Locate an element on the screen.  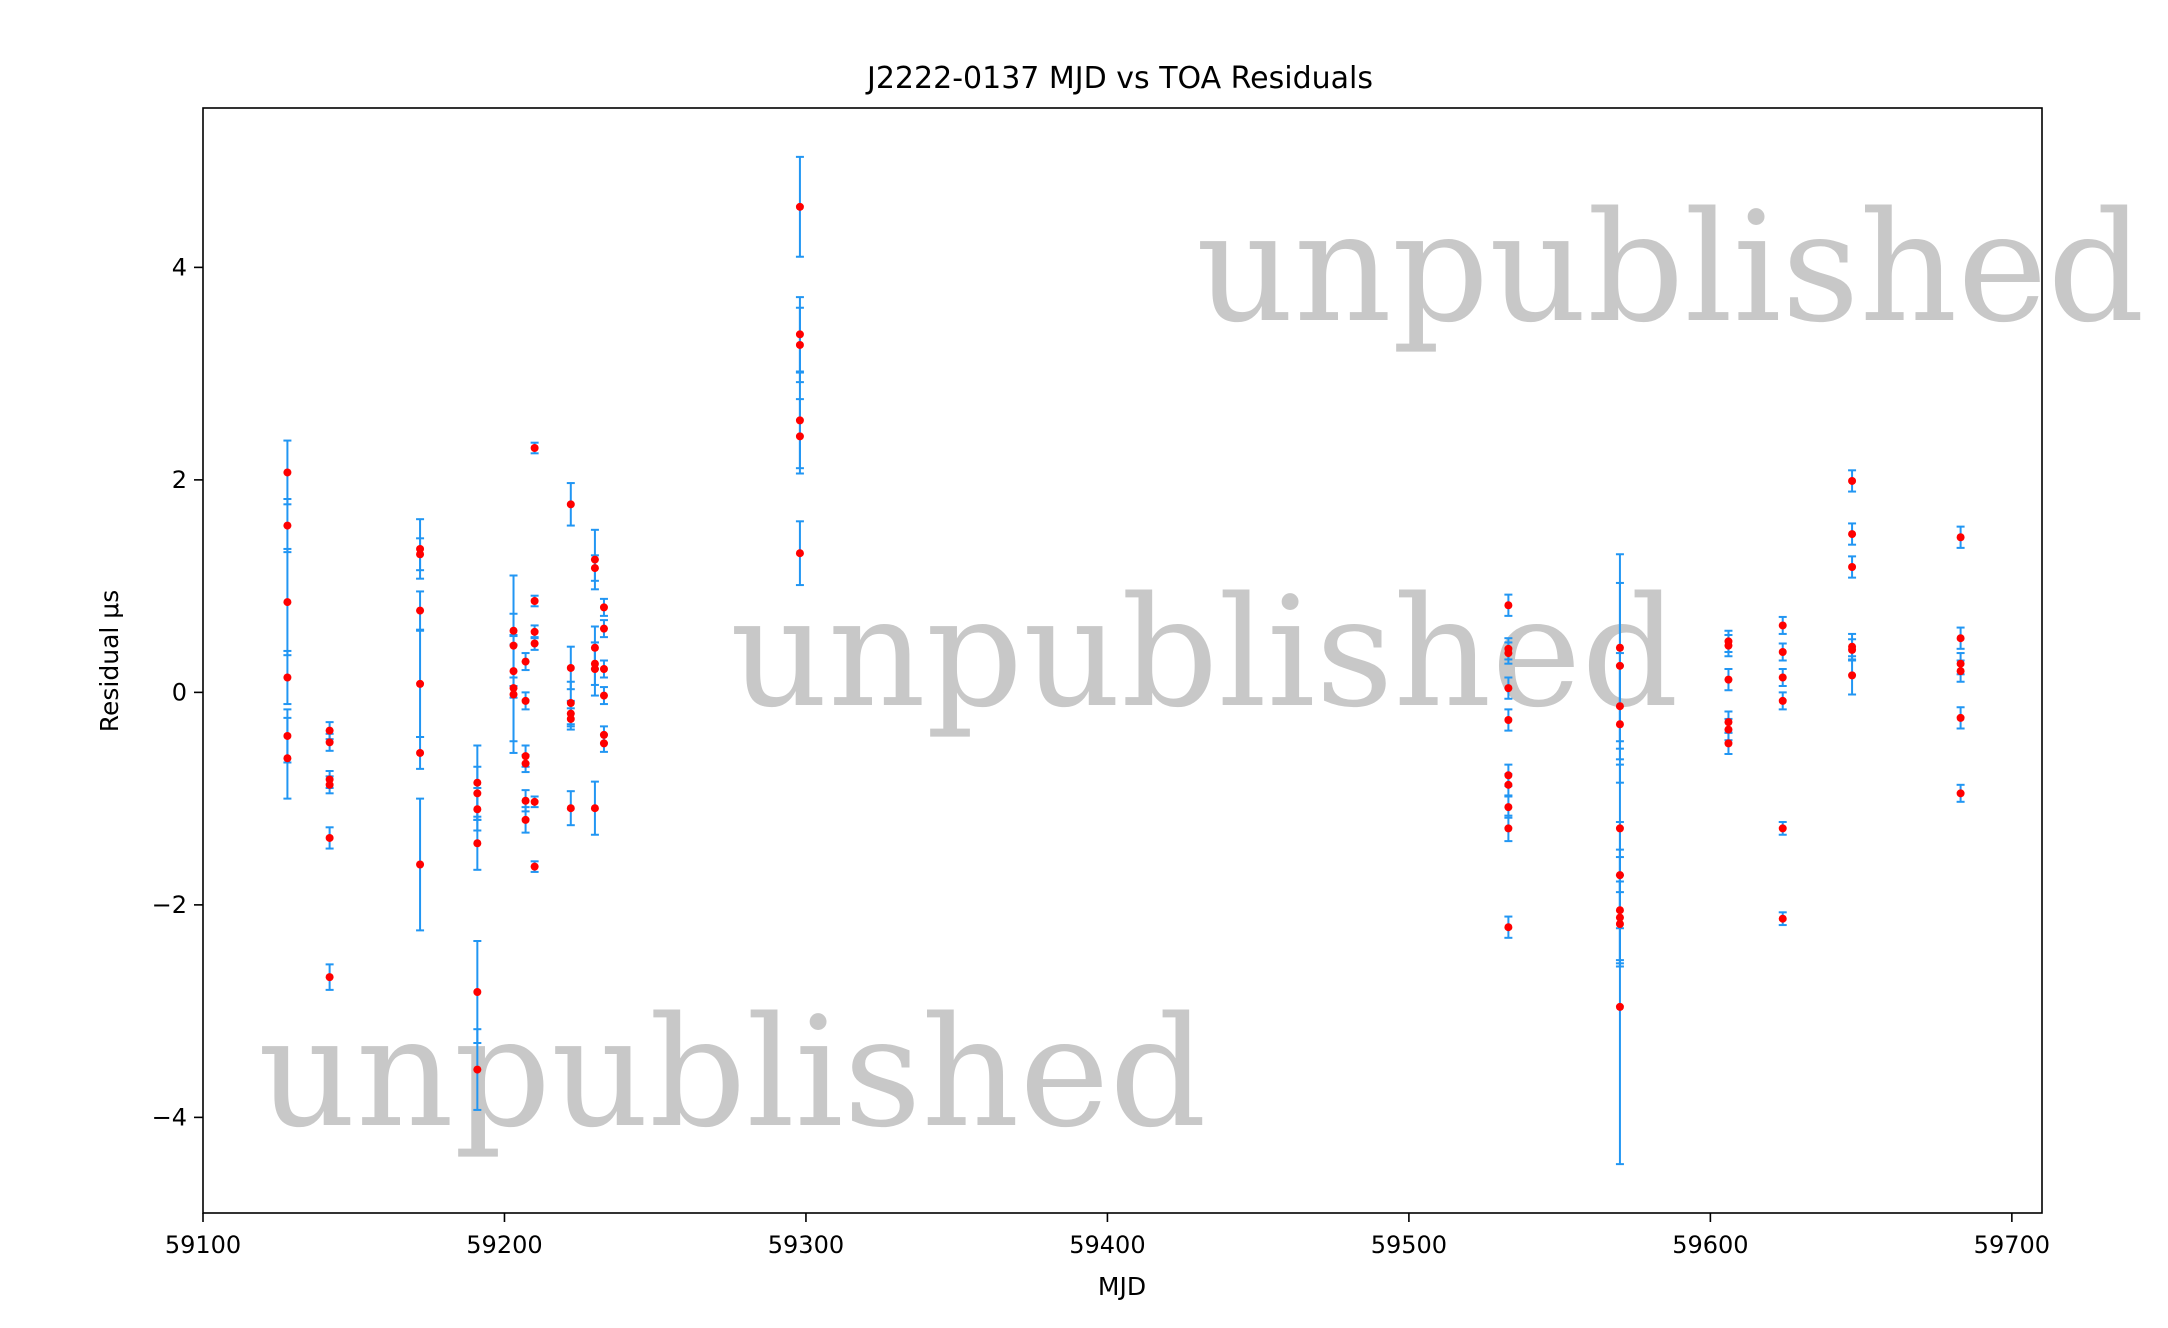
y-tick-label: −2 is located at coordinates (169, 905).